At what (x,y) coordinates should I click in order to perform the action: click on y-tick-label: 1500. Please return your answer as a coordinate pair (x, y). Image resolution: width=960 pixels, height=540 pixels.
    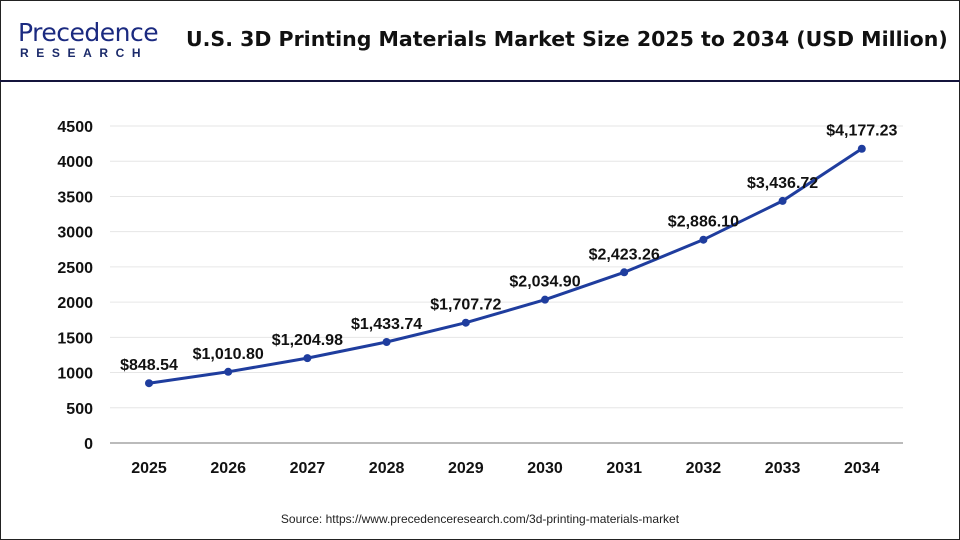
    Looking at the image, I should click on (75, 338).